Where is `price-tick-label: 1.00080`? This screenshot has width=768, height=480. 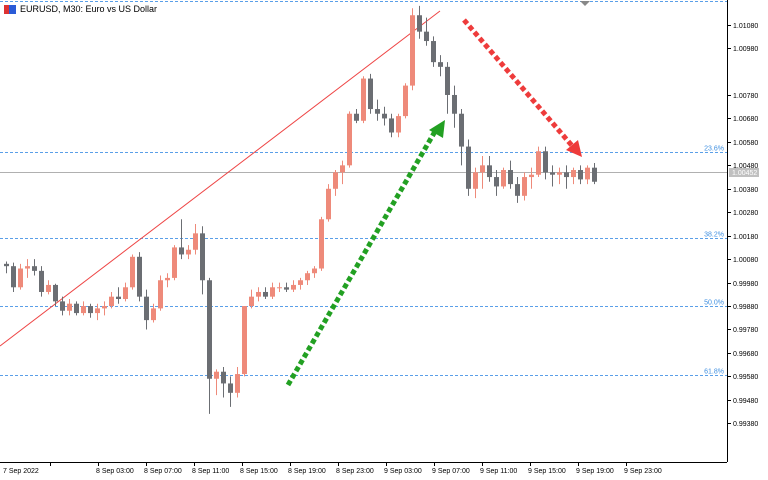
price-tick-label: 1.00080 is located at coordinates (745, 260).